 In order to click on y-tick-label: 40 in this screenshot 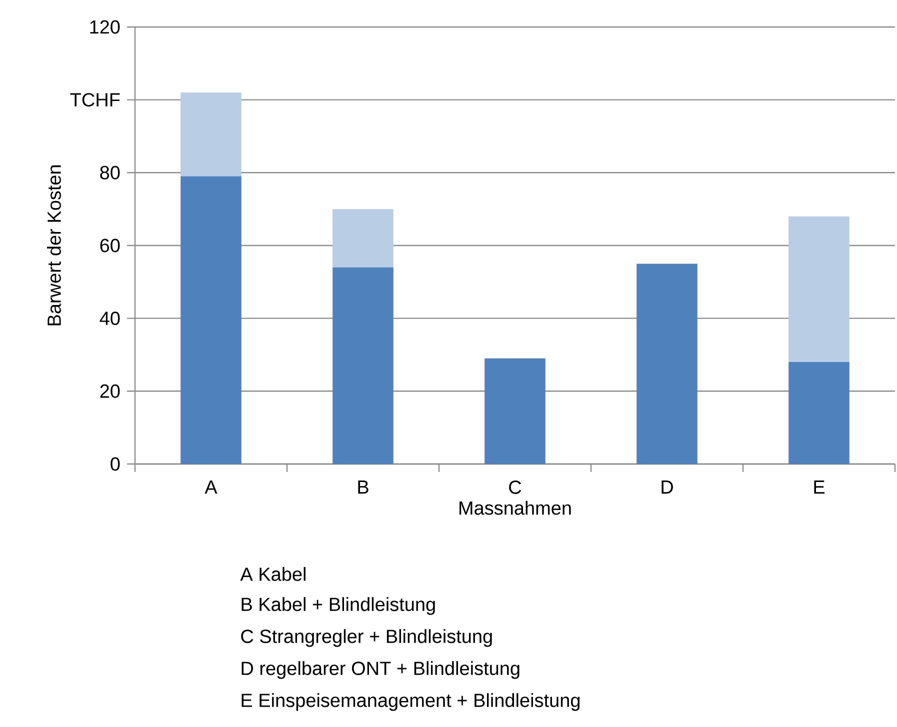, I will do `click(110, 319)`.